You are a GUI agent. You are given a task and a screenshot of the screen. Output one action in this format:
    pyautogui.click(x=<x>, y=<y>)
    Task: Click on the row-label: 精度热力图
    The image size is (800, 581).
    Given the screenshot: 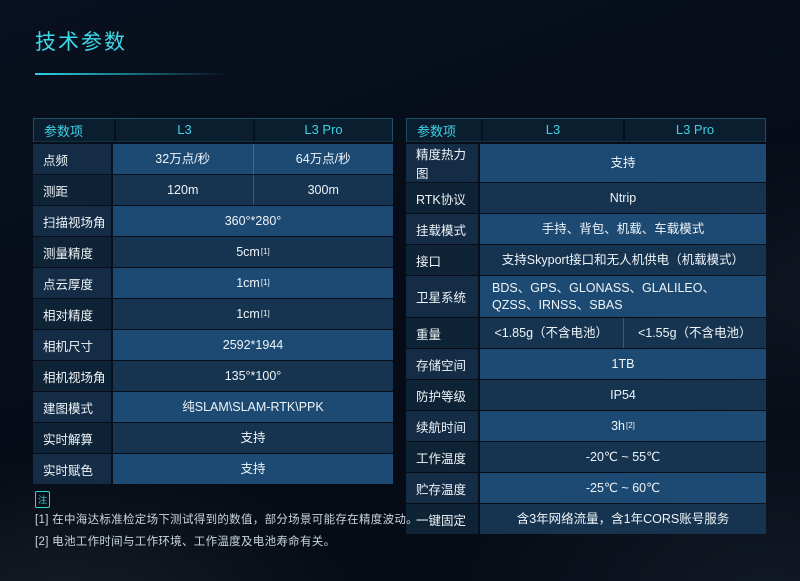 What is the action you would take?
    pyautogui.click(x=443, y=163)
    